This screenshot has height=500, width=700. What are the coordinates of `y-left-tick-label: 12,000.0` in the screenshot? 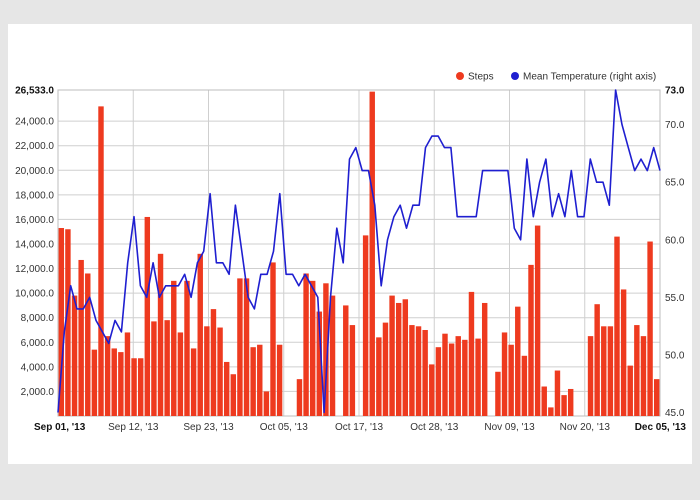 It's located at (34, 269).